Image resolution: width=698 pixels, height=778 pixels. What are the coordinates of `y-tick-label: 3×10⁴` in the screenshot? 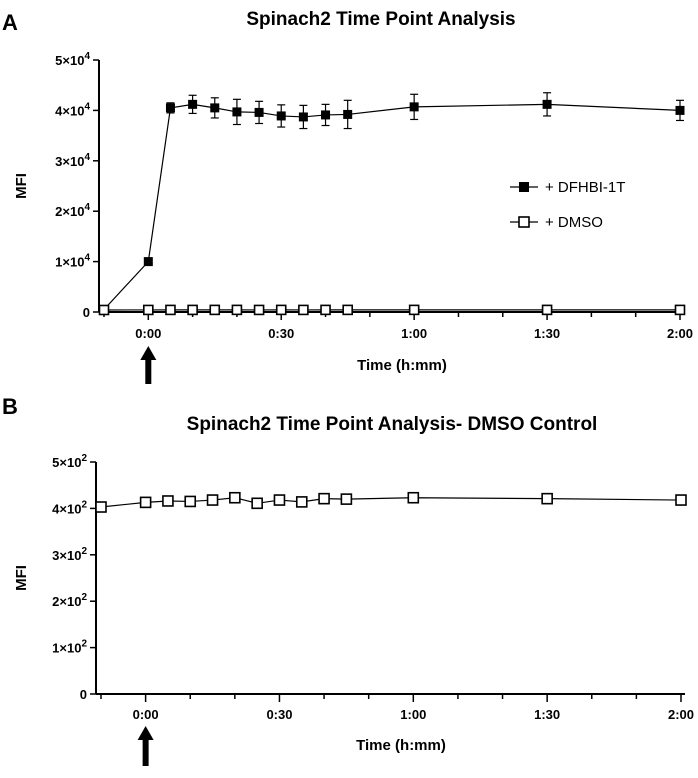 It's located at (72, 160).